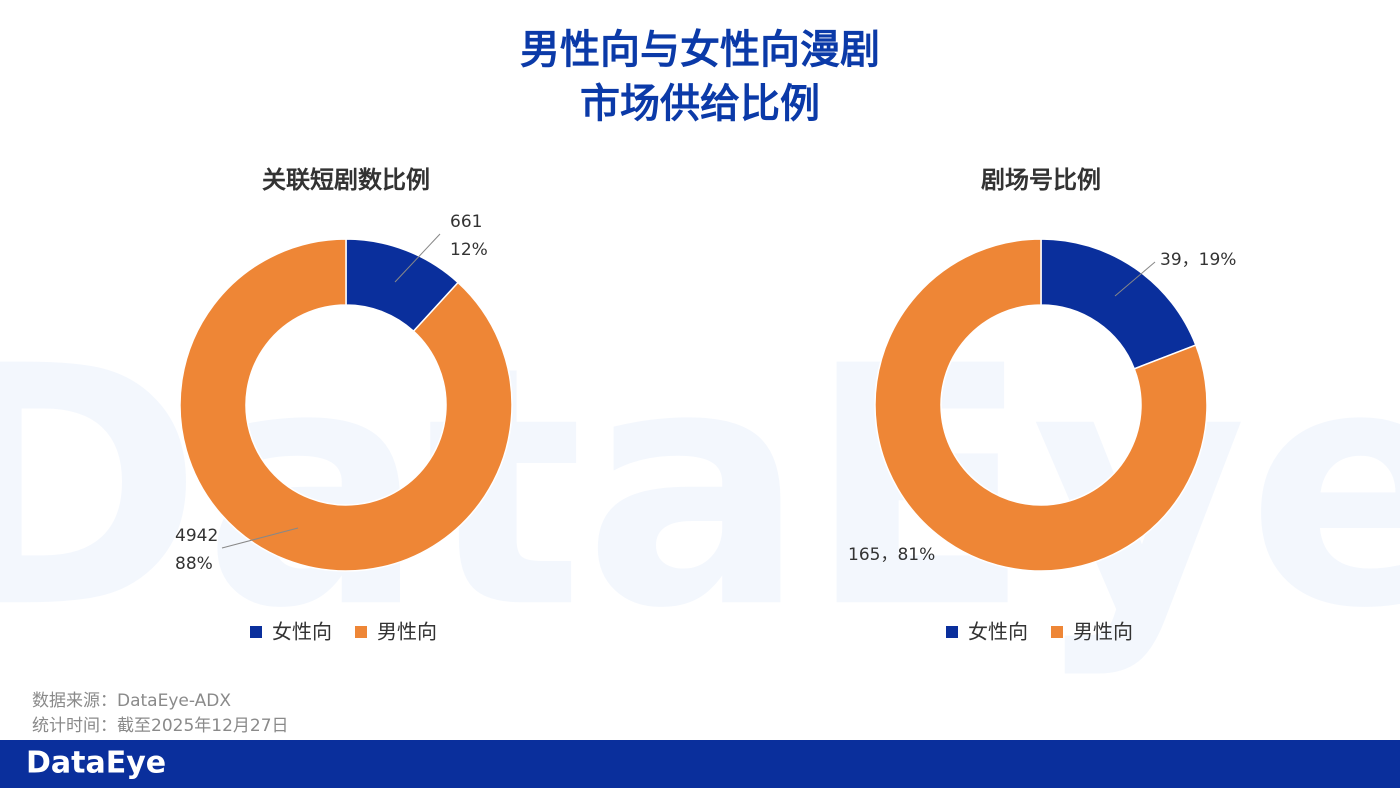 The height and width of the screenshot is (788, 1400). What do you see at coordinates (131, 701) in the screenshot?
I see `source-note: 数据来源：DataEye-ADX` at bounding box center [131, 701].